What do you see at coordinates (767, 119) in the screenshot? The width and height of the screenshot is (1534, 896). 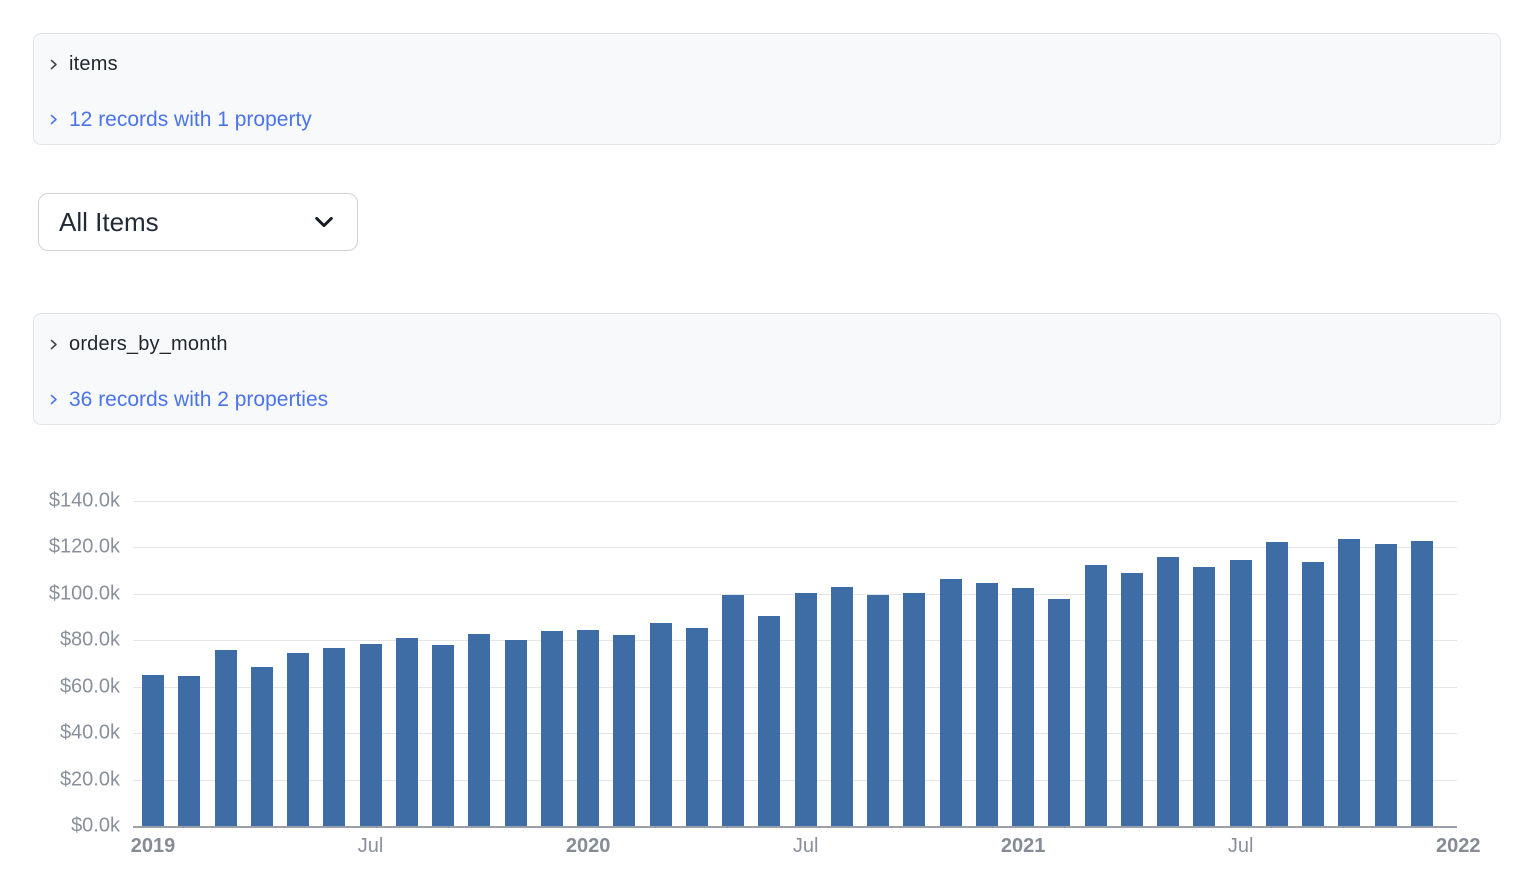 I see `items-records-link: 12 records with 1 property` at bounding box center [767, 119].